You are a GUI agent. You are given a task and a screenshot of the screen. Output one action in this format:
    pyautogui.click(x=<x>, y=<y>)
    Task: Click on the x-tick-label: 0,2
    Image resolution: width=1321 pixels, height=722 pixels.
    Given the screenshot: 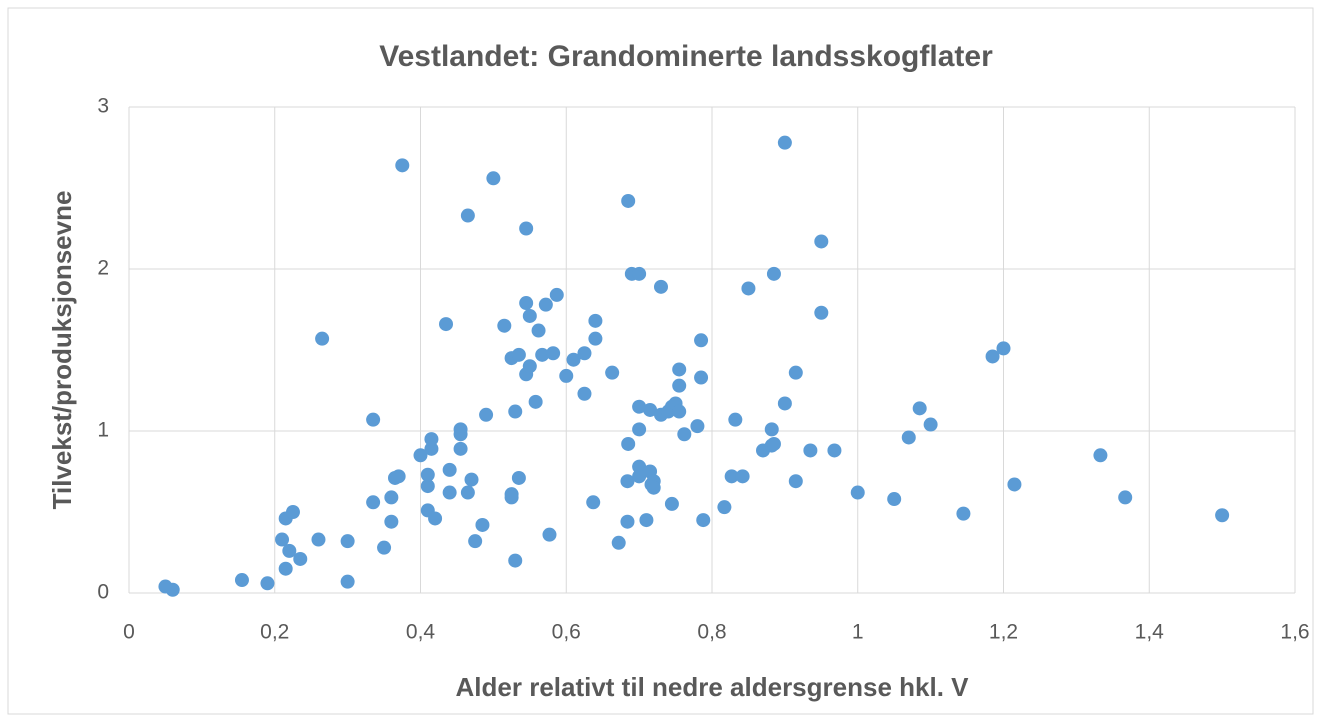 What is the action you would take?
    pyautogui.click(x=274, y=632)
    